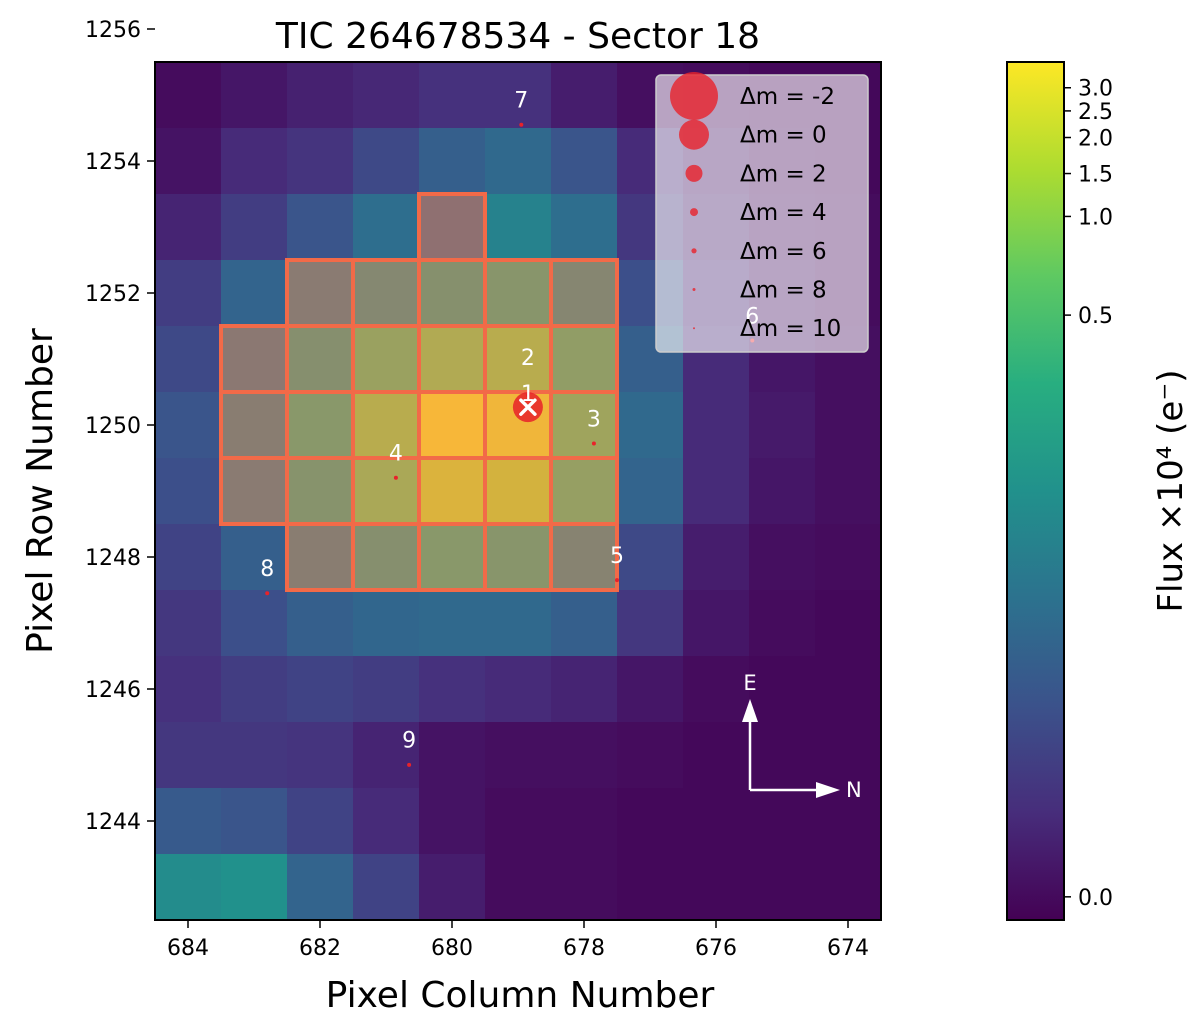  What do you see at coordinates (1095, 898) in the screenshot?
I see `colorbar-tick-label: 0.0` at bounding box center [1095, 898].